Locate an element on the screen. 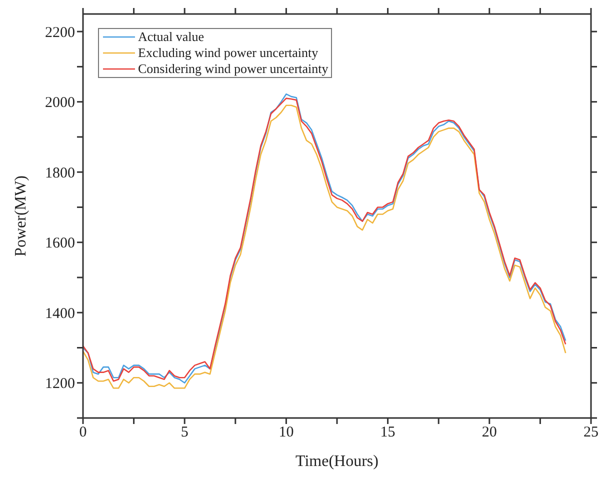 This screenshot has width=613, height=489. legend-label: Considering wind power uncertainty is located at coordinates (233, 69).